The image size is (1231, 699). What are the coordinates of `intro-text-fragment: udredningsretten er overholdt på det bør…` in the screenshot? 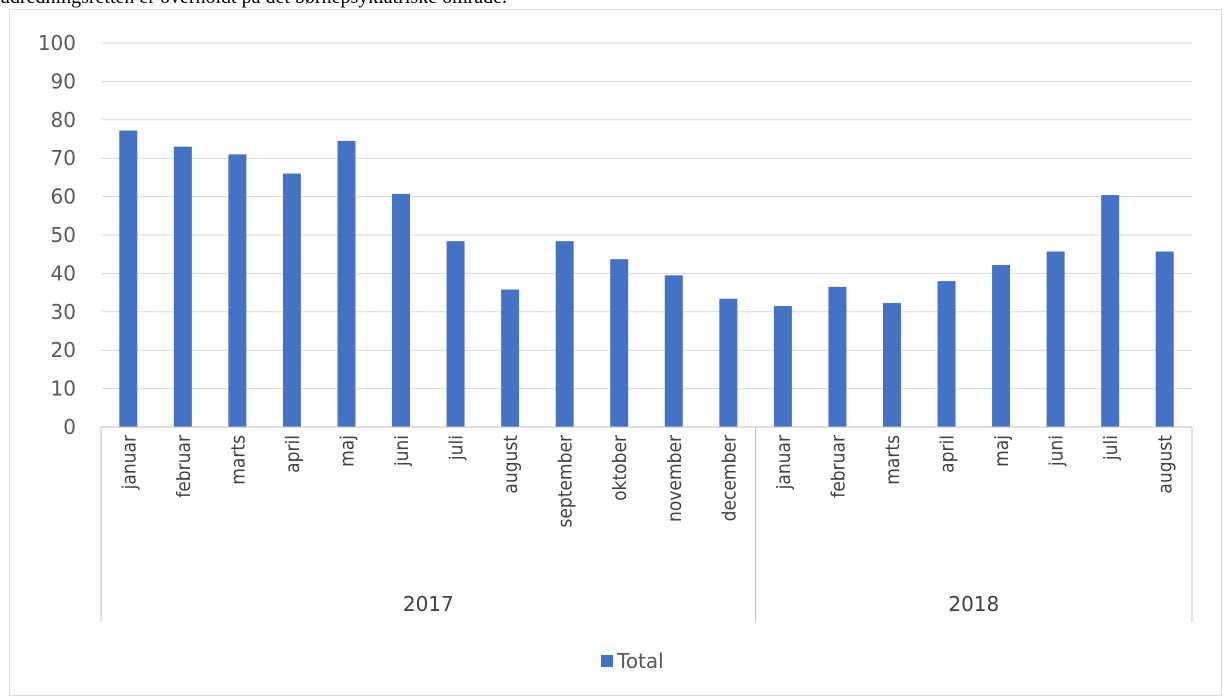 It's located at (253, 4).